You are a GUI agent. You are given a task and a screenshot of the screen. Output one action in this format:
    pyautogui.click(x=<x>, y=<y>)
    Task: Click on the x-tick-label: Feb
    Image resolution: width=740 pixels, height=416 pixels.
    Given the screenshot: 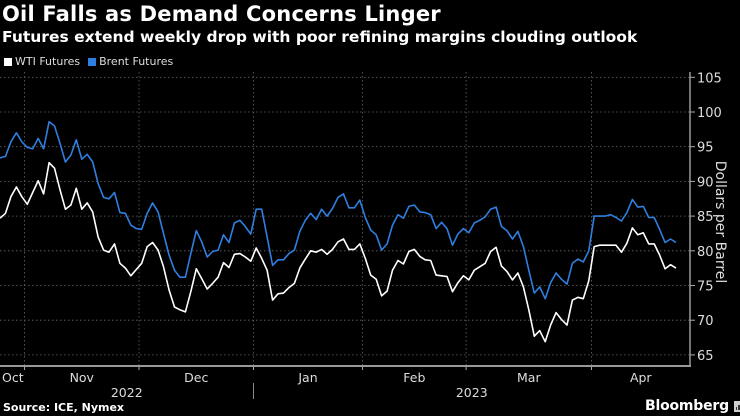 What is the action you would take?
    pyautogui.click(x=414, y=377)
    